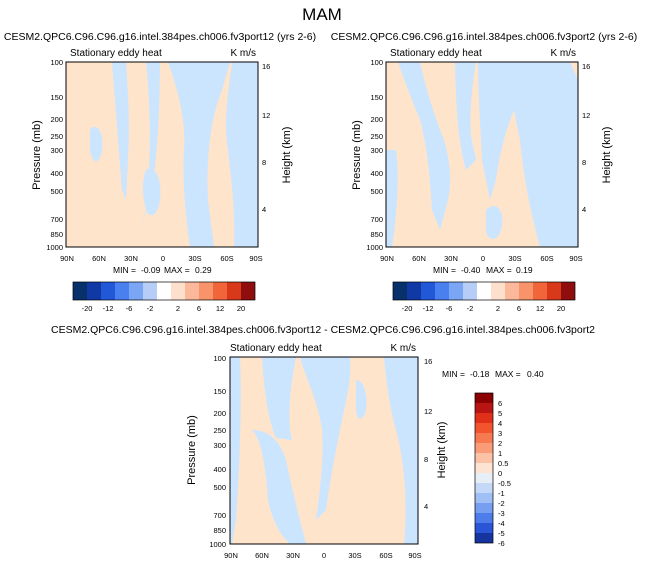 The width and height of the screenshot is (645, 565). What do you see at coordinates (219, 413) in the screenshot?
I see `panel-3-ytick: 200` at bounding box center [219, 413].